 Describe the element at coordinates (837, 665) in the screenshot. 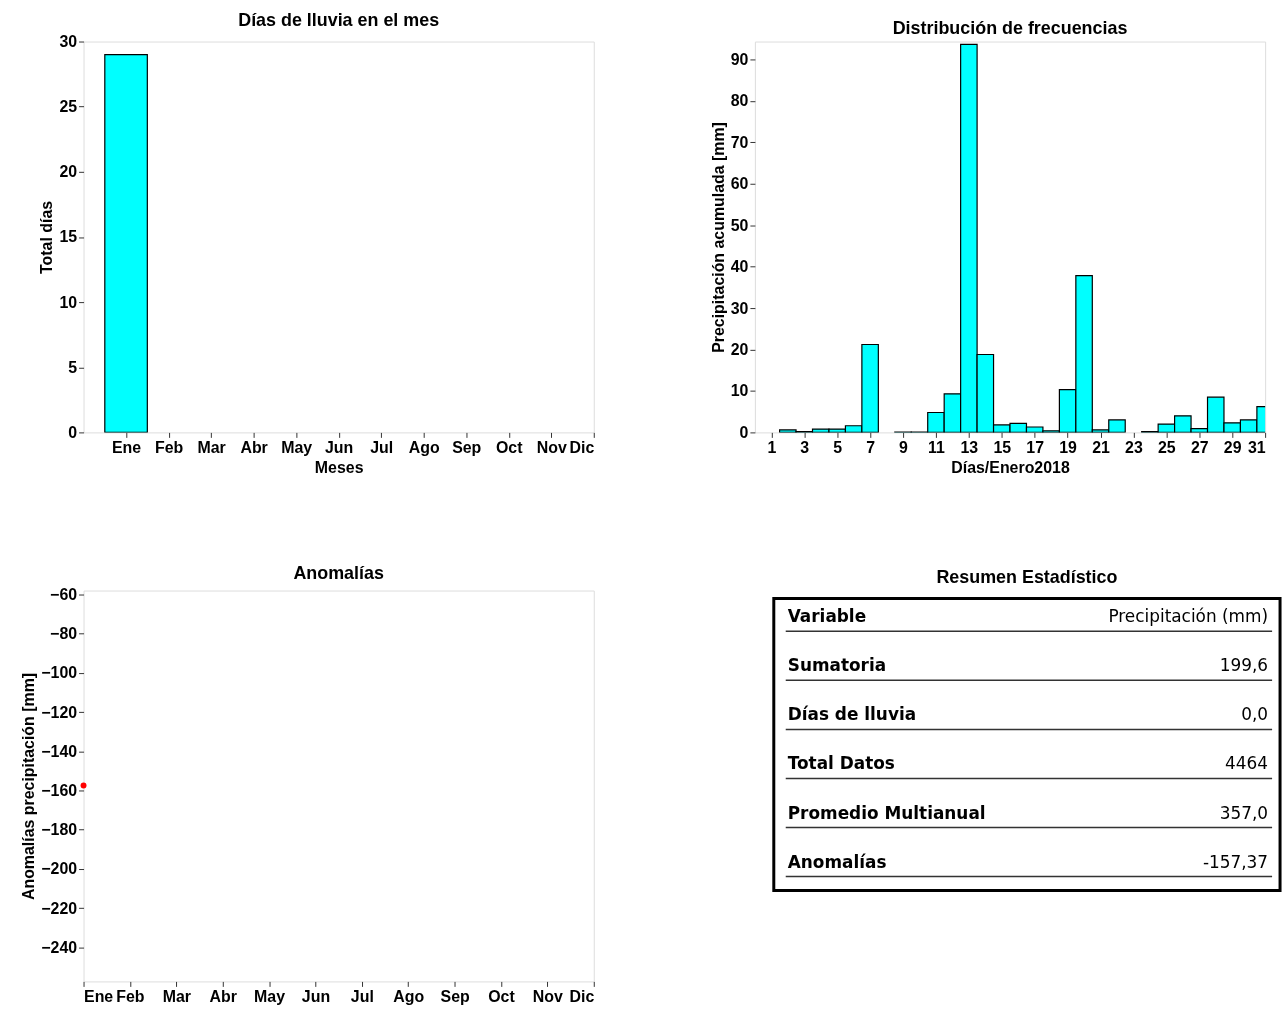

I see `category-label: Sumatoria` at that location.